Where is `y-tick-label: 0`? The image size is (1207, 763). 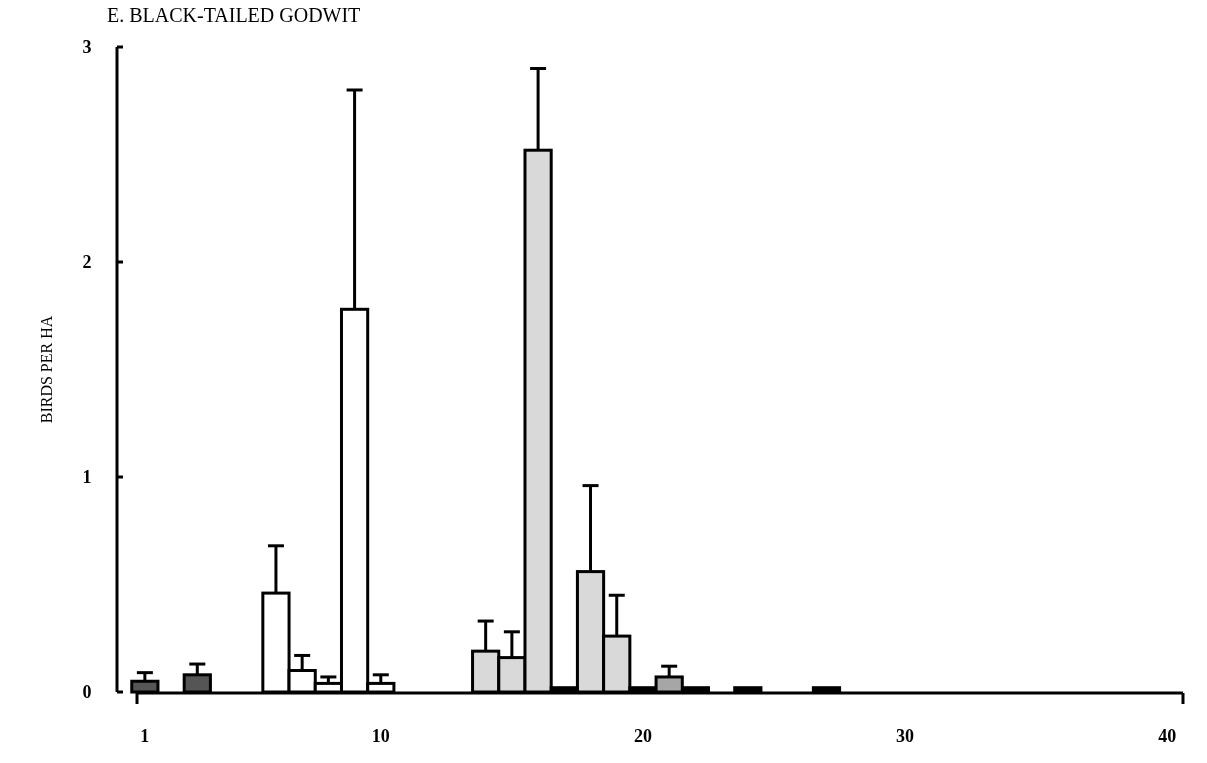
y-tick-label: 0 is located at coordinates (87, 692).